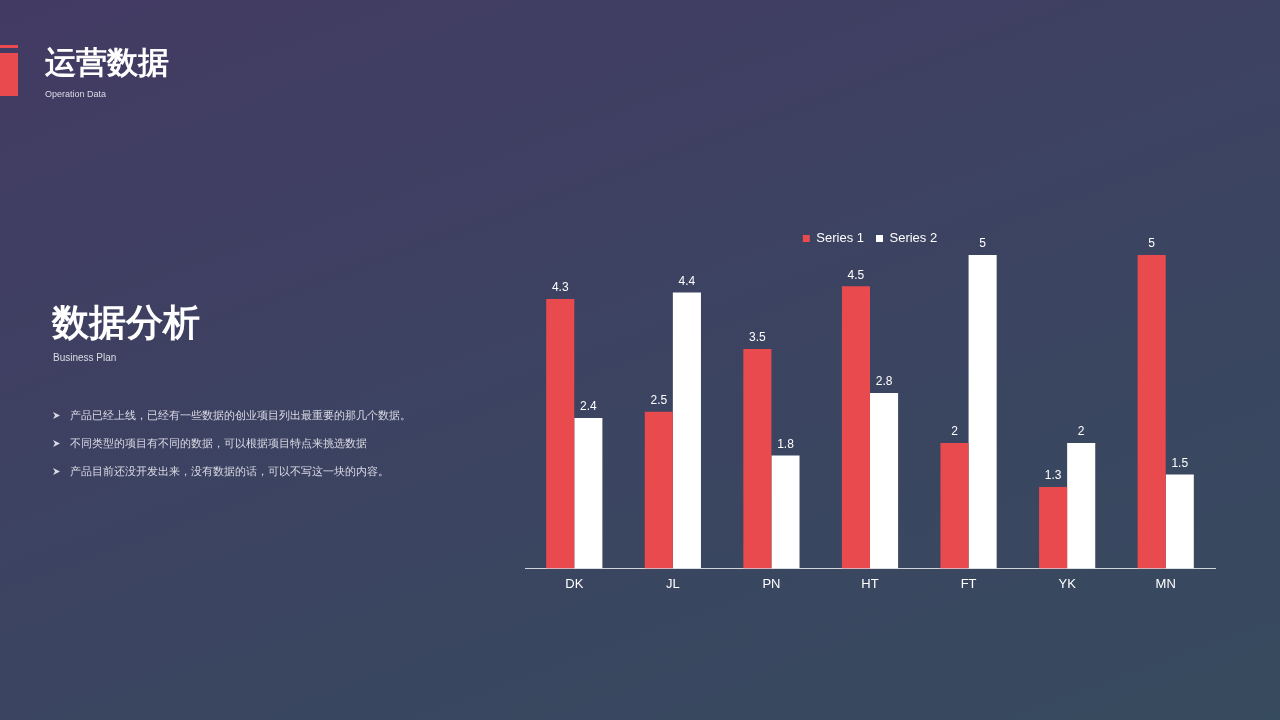  What do you see at coordinates (229, 471) in the screenshot?
I see `text: 产品目前还没开发出来，没有数据的话，可以不写这一块的内容。` at bounding box center [229, 471].